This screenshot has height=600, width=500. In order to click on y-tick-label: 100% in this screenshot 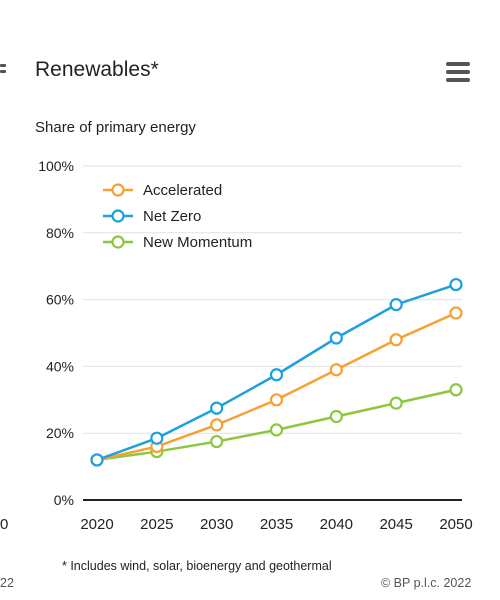, I will do `click(56, 166)`.